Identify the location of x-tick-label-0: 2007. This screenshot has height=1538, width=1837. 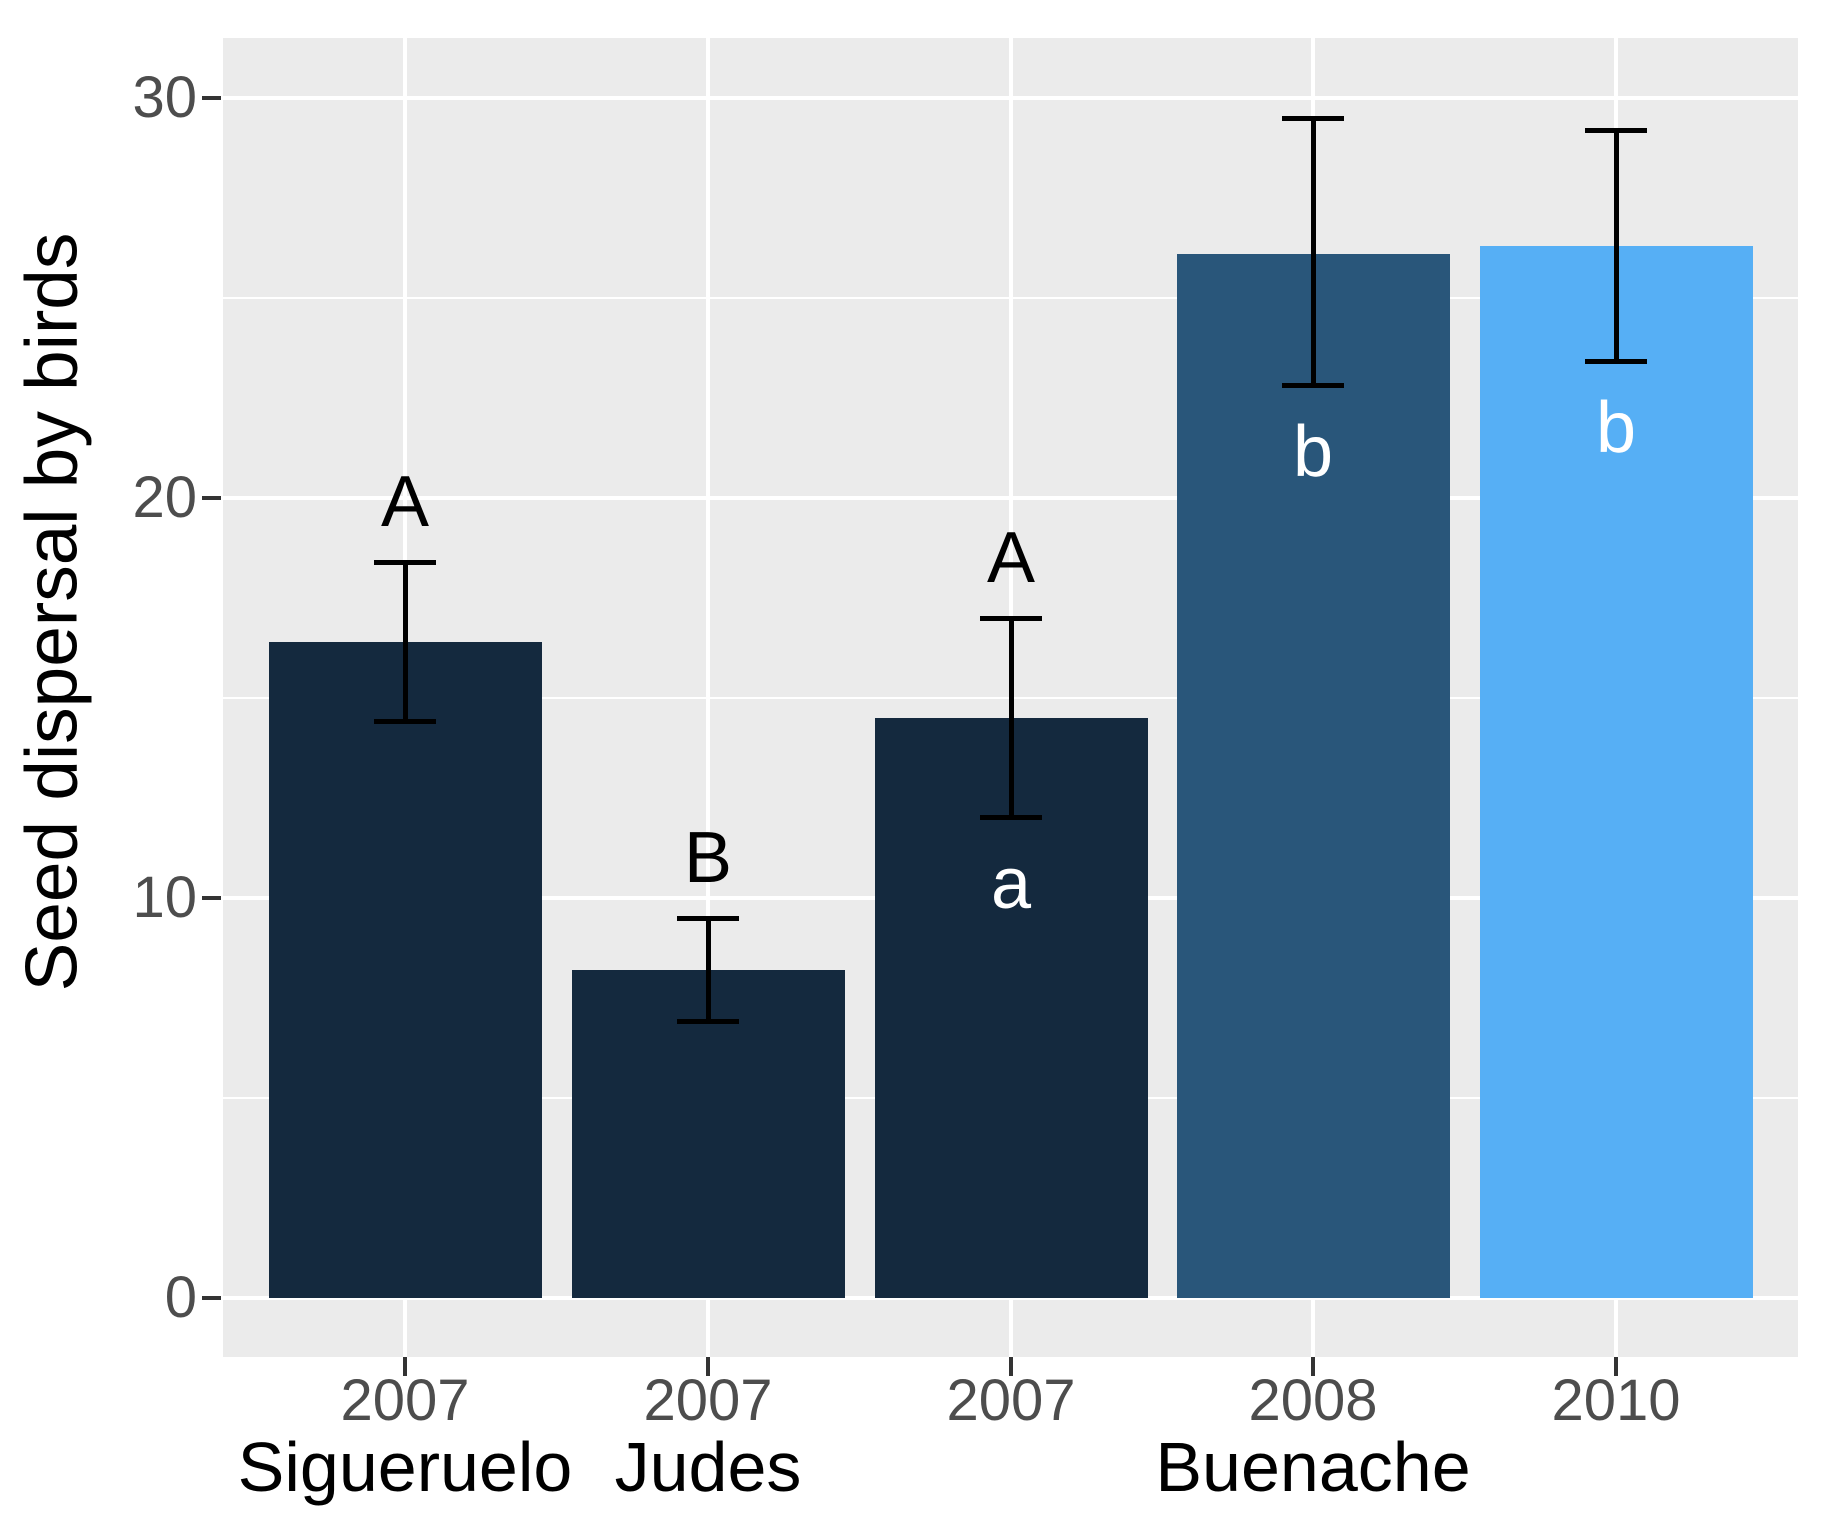
(405, 1400).